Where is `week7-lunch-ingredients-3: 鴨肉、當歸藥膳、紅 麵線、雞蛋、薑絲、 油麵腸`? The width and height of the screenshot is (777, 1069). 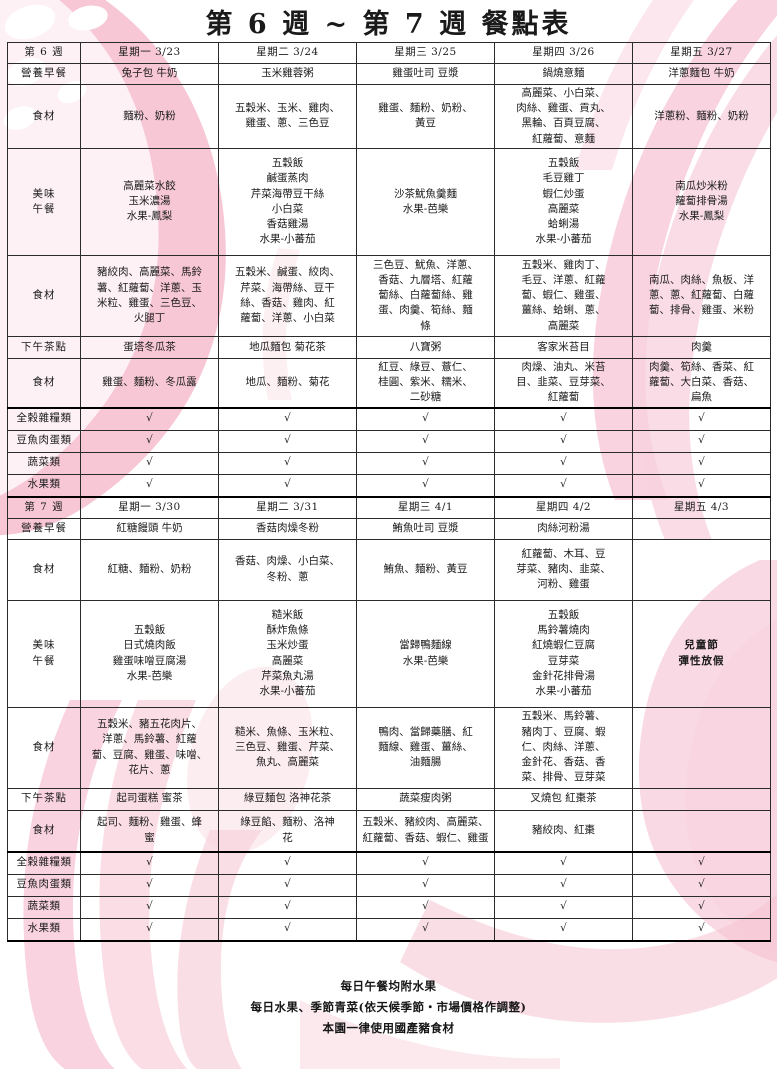 week7-lunch-ingredients-3: 鴨肉、當歸藥膳、紅 麵線、雞蛋、薑絲、 油麵腸 is located at coordinates (425, 747).